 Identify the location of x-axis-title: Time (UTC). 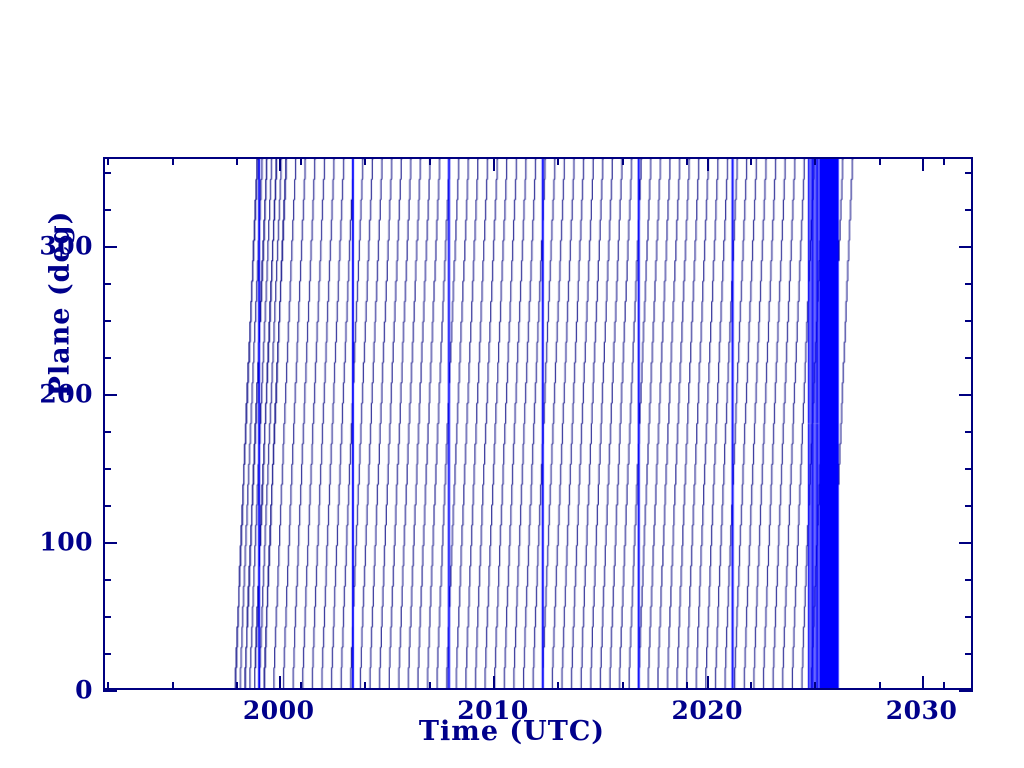
(512, 731).